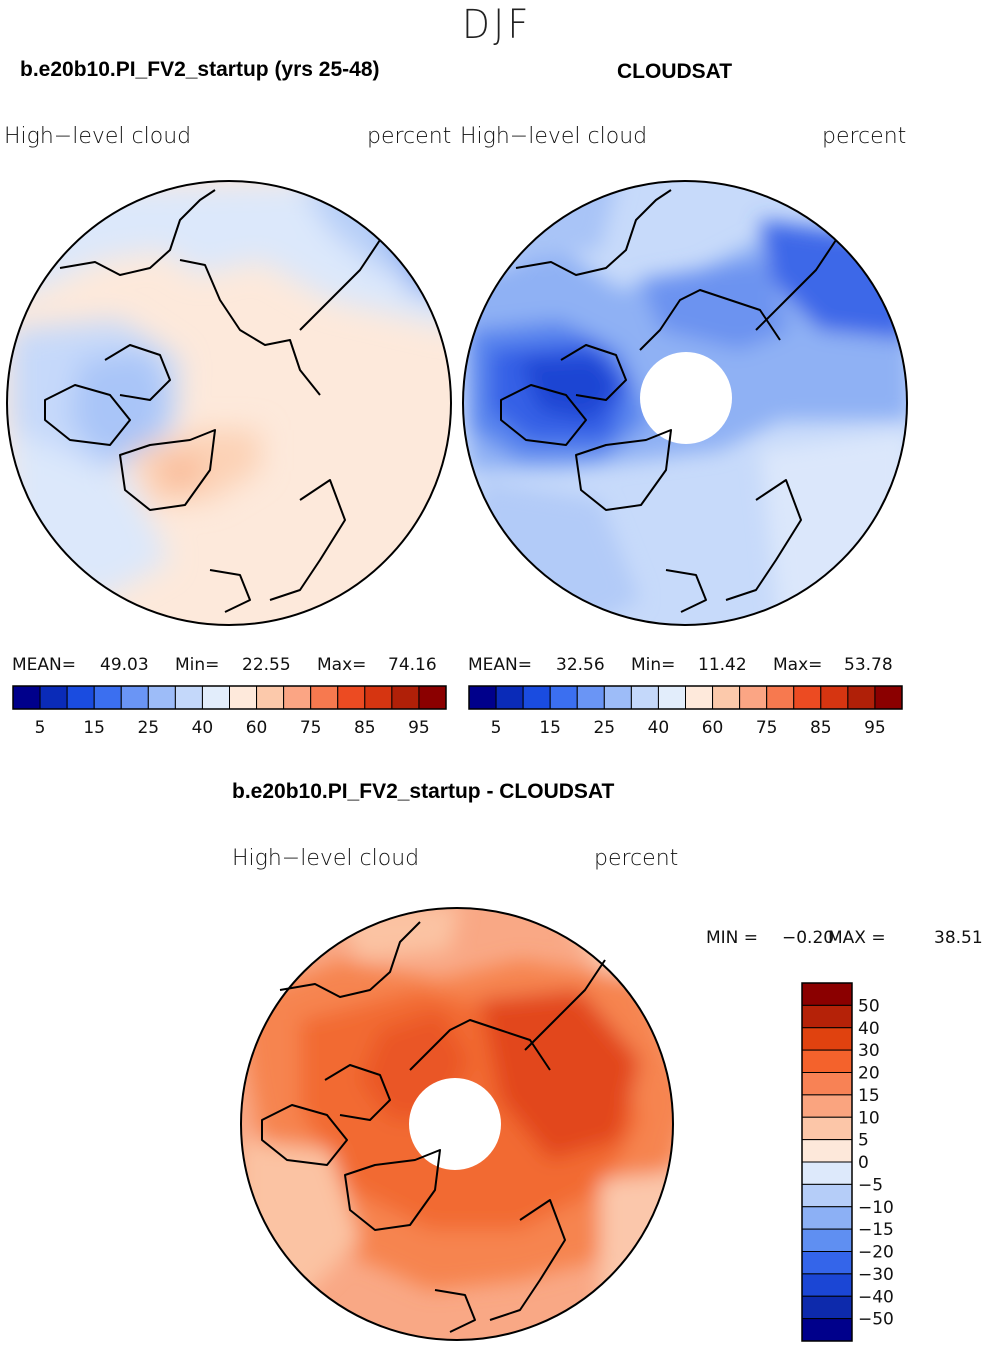 The image size is (994, 1352). Describe the element at coordinates (875, 728) in the screenshot. I see `panel2-colorbar-tick: 95` at that location.